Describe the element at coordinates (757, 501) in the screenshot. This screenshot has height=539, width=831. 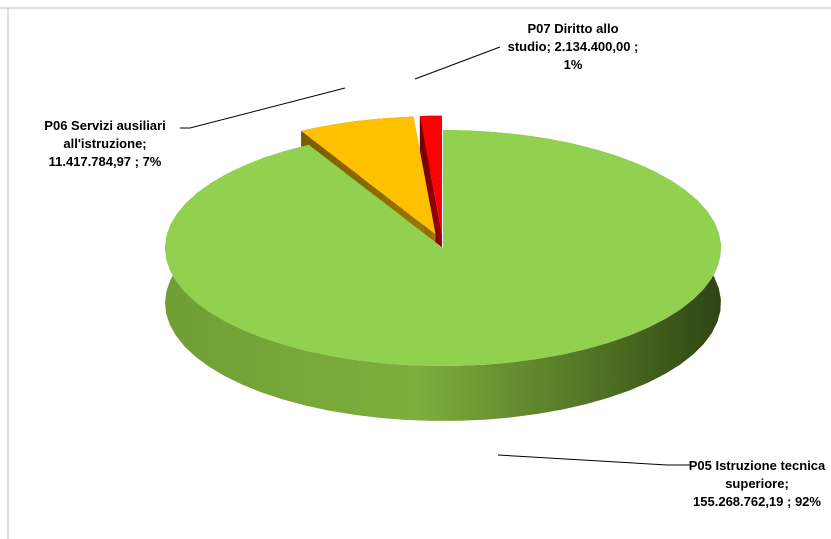
I see `data-label-line: 155.268.762,19 ; 92%` at that location.